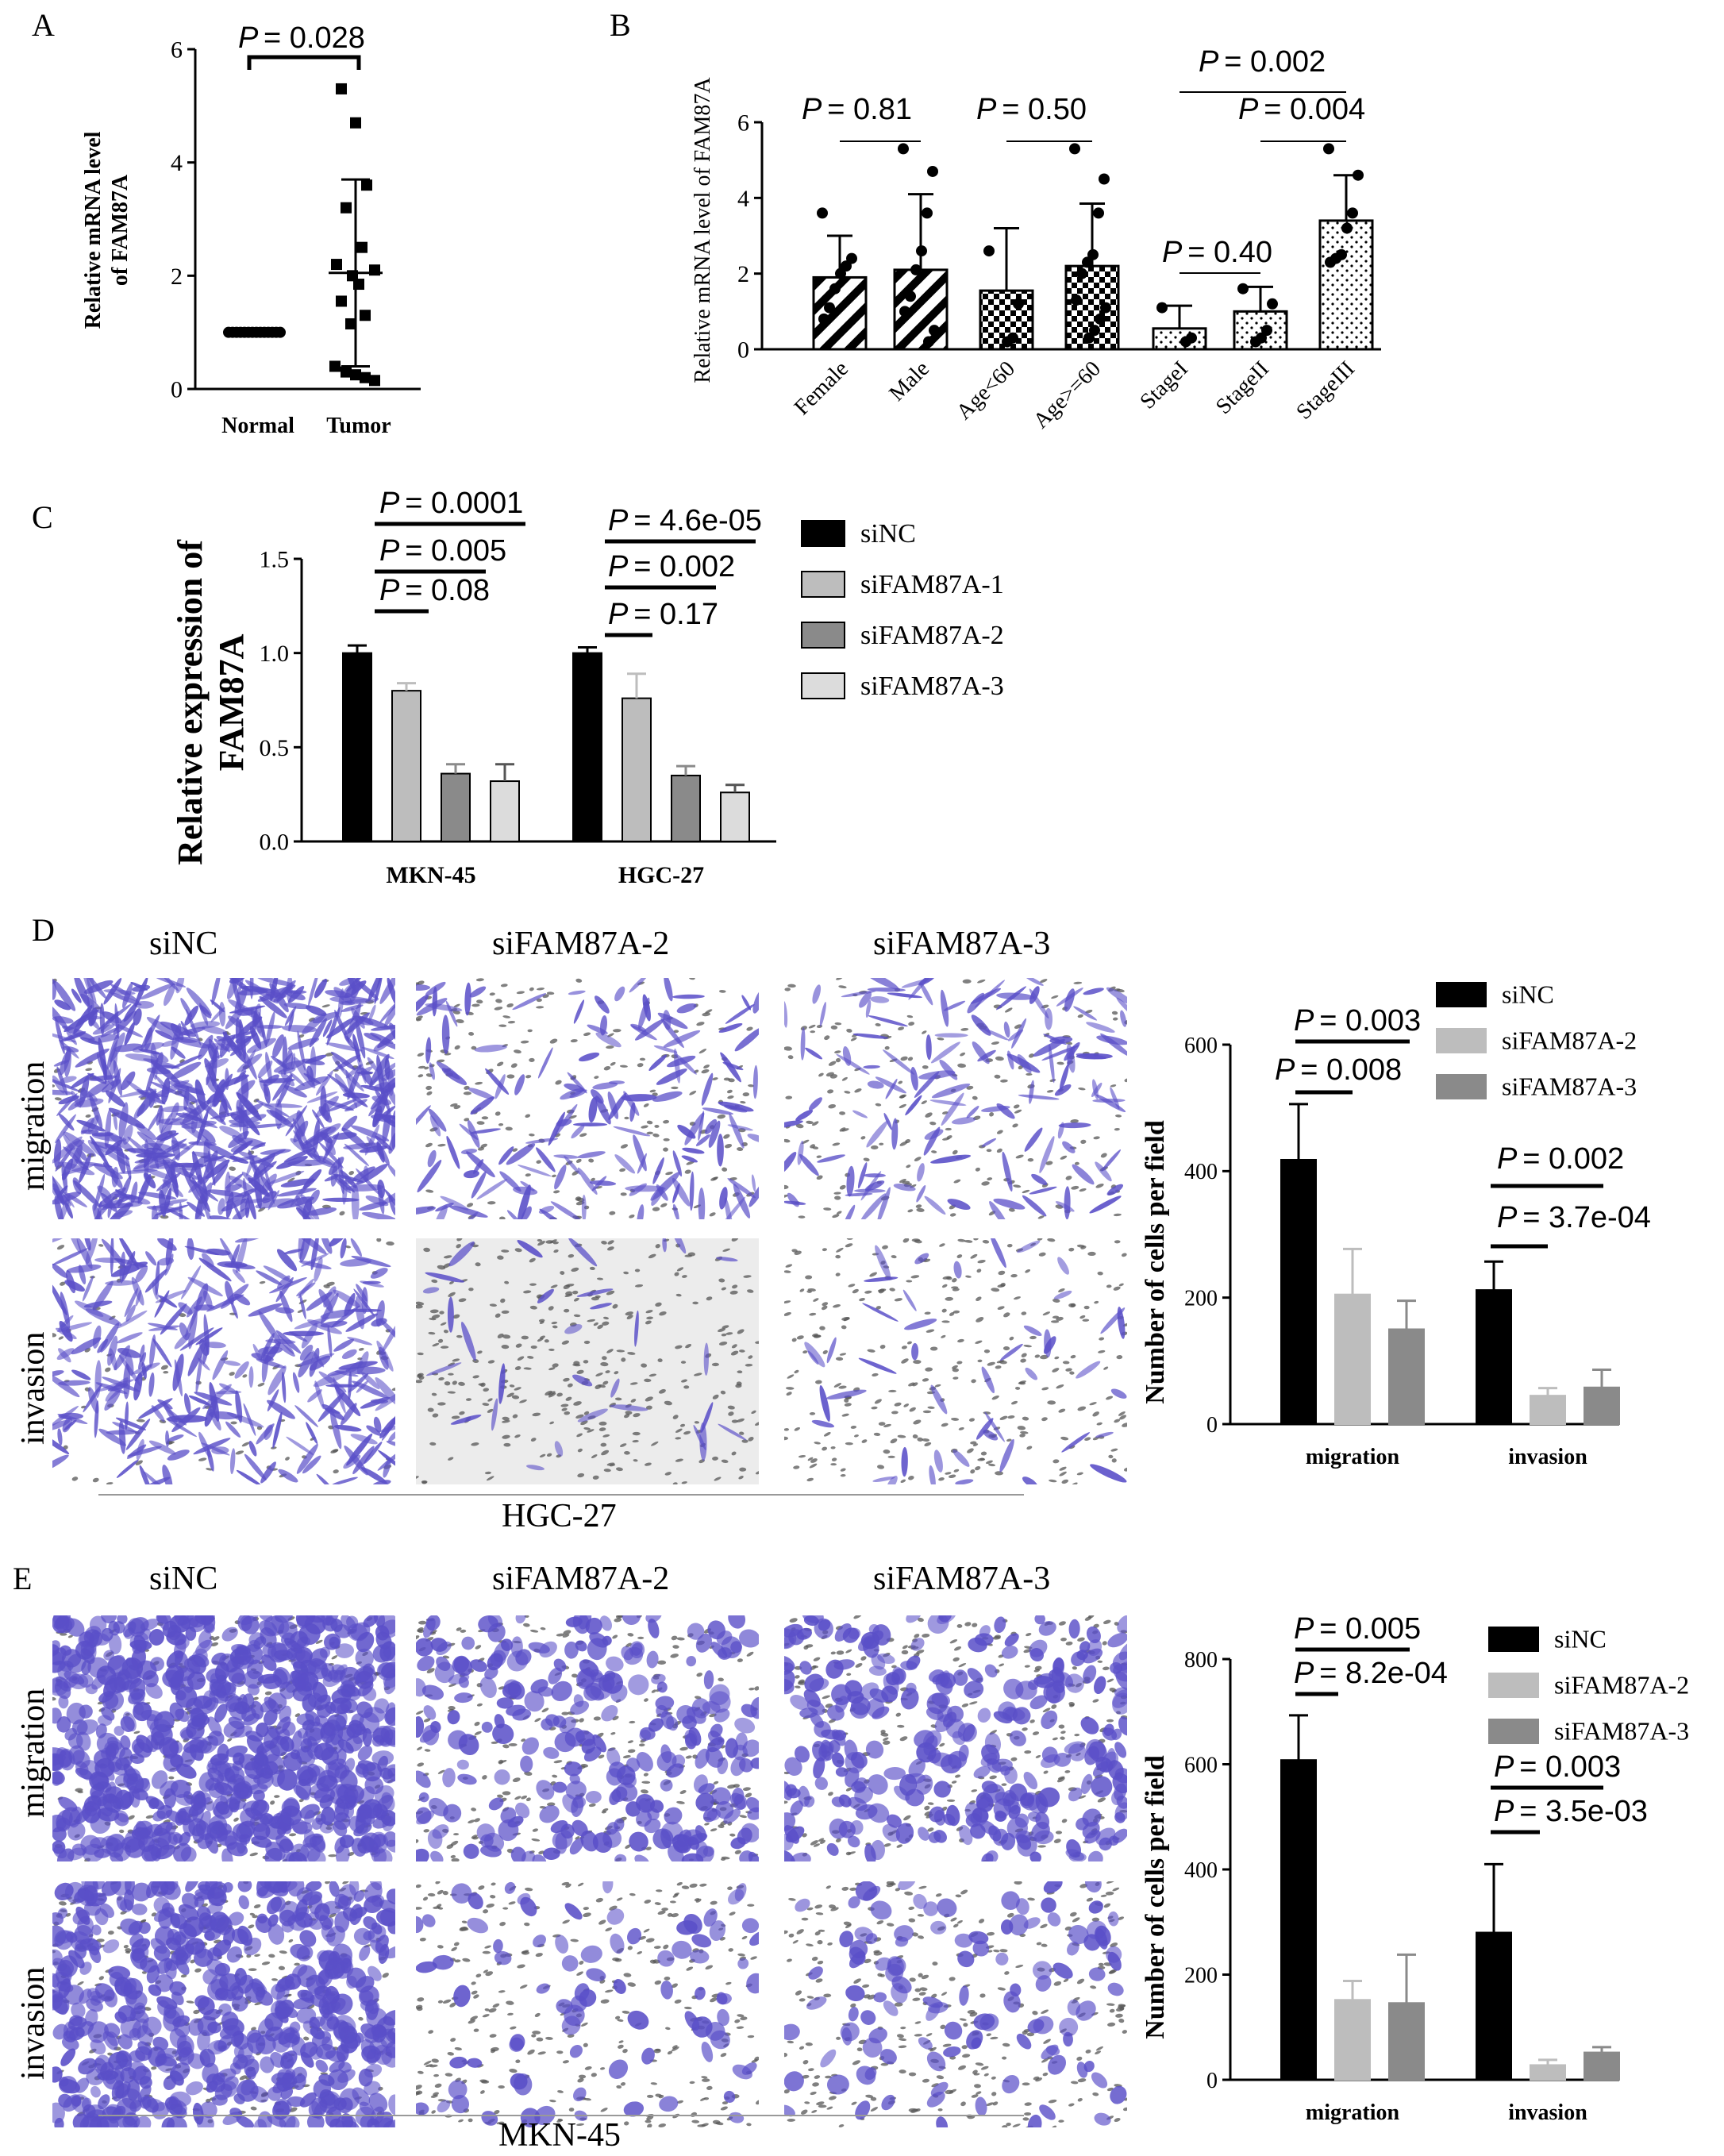  I want to click on panel-d-bar, so click(1352, 1359).